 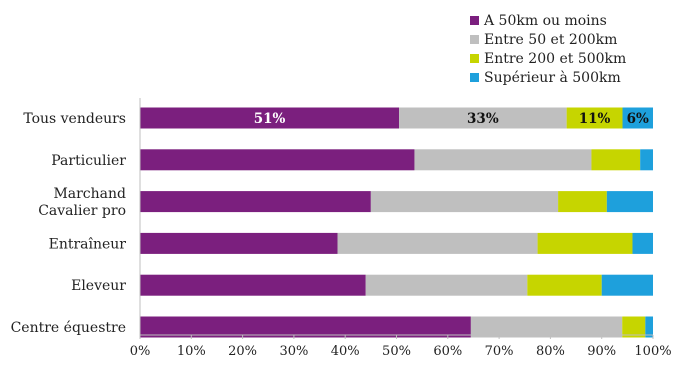 What do you see at coordinates (545, 21) in the screenshot?
I see `legend-label: A 50km ou moins` at bounding box center [545, 21].